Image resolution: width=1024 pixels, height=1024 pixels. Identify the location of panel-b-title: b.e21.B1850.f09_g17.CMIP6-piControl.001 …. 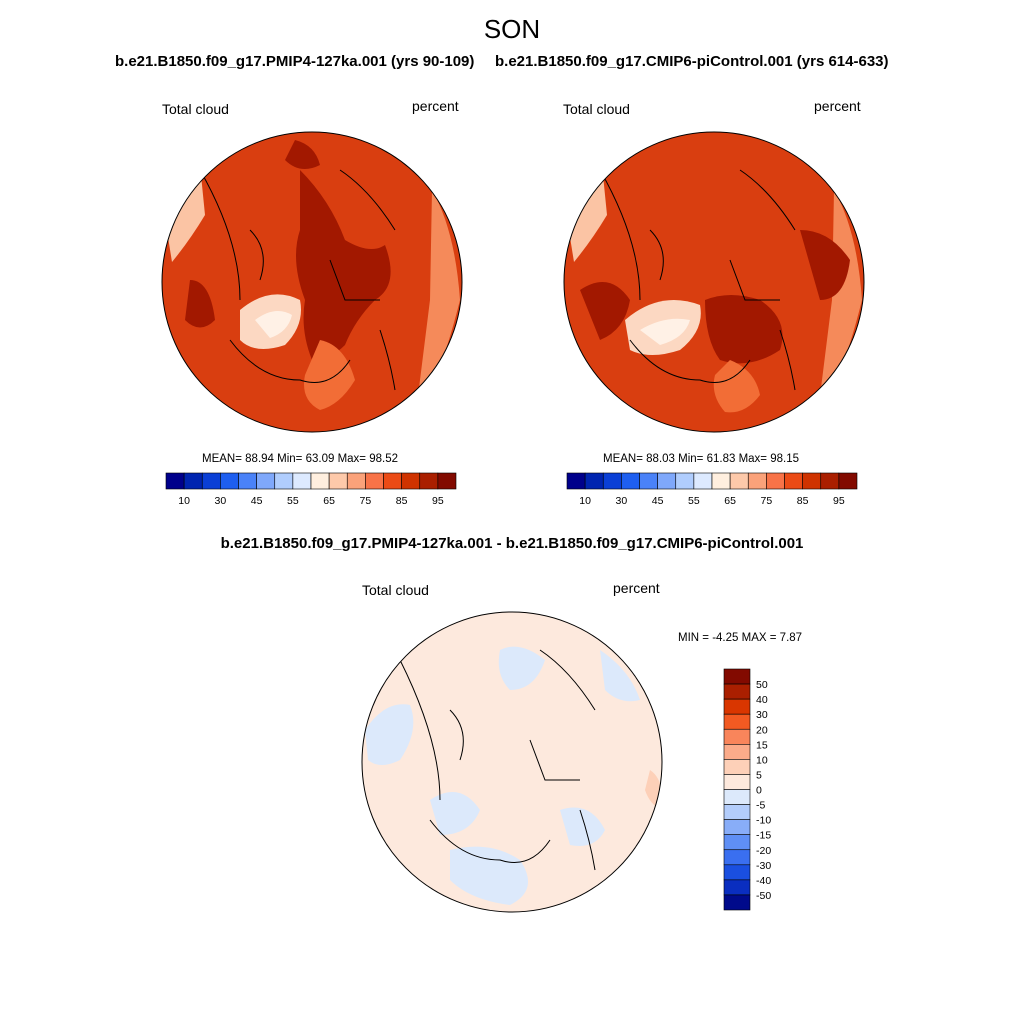
(692, 61).